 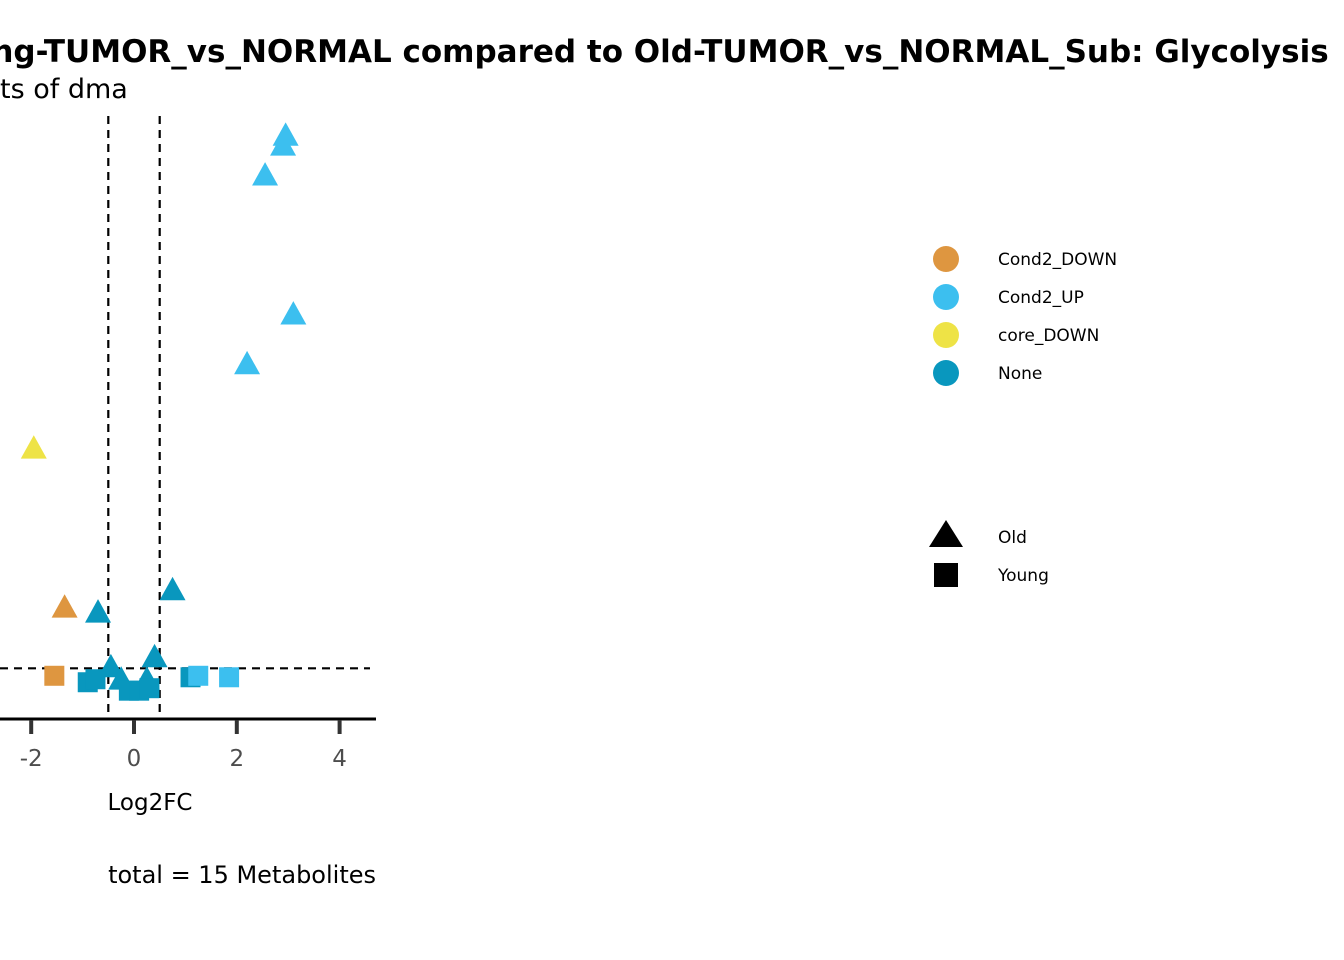 What do you see at coordinates (1048, 336) in the screenshot?
I see `legend-color-label-3: core_DOWN` at bounding box center [1048, 336].